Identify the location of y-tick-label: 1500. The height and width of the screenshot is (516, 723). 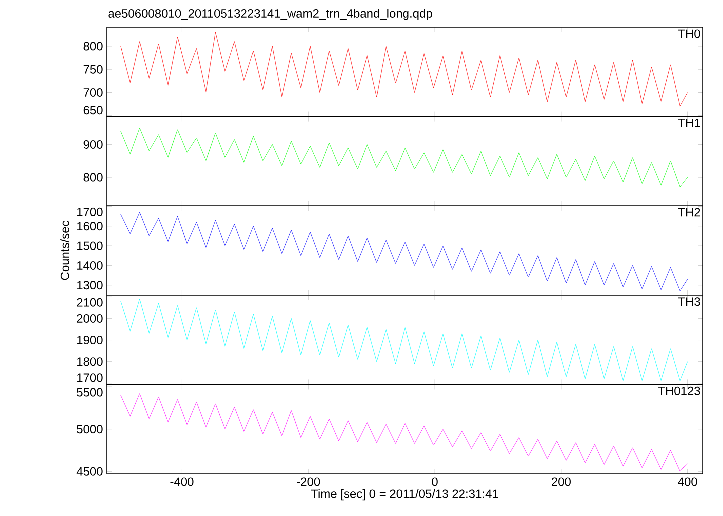
(90, 246).